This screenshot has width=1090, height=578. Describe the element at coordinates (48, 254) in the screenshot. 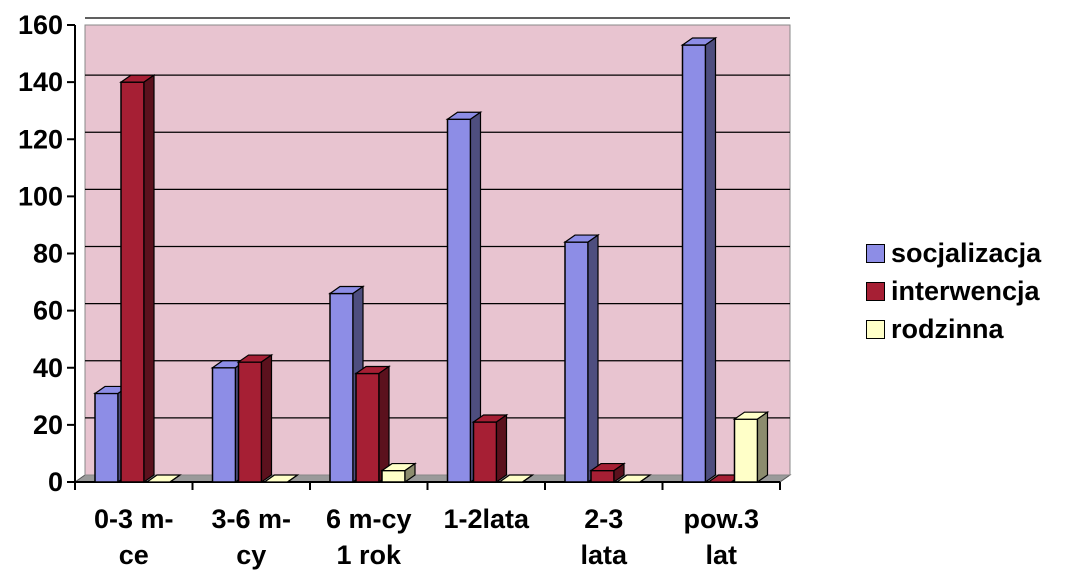

I see `y-tick-label: 80` at that location.